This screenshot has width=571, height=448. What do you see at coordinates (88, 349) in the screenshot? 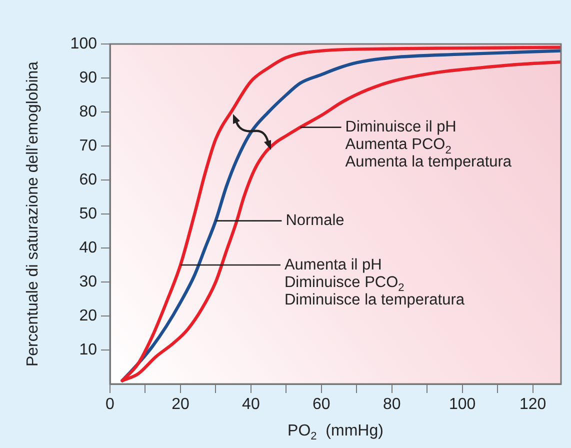
I see `y-tick-label: 10` at bounding box center [88, 349].